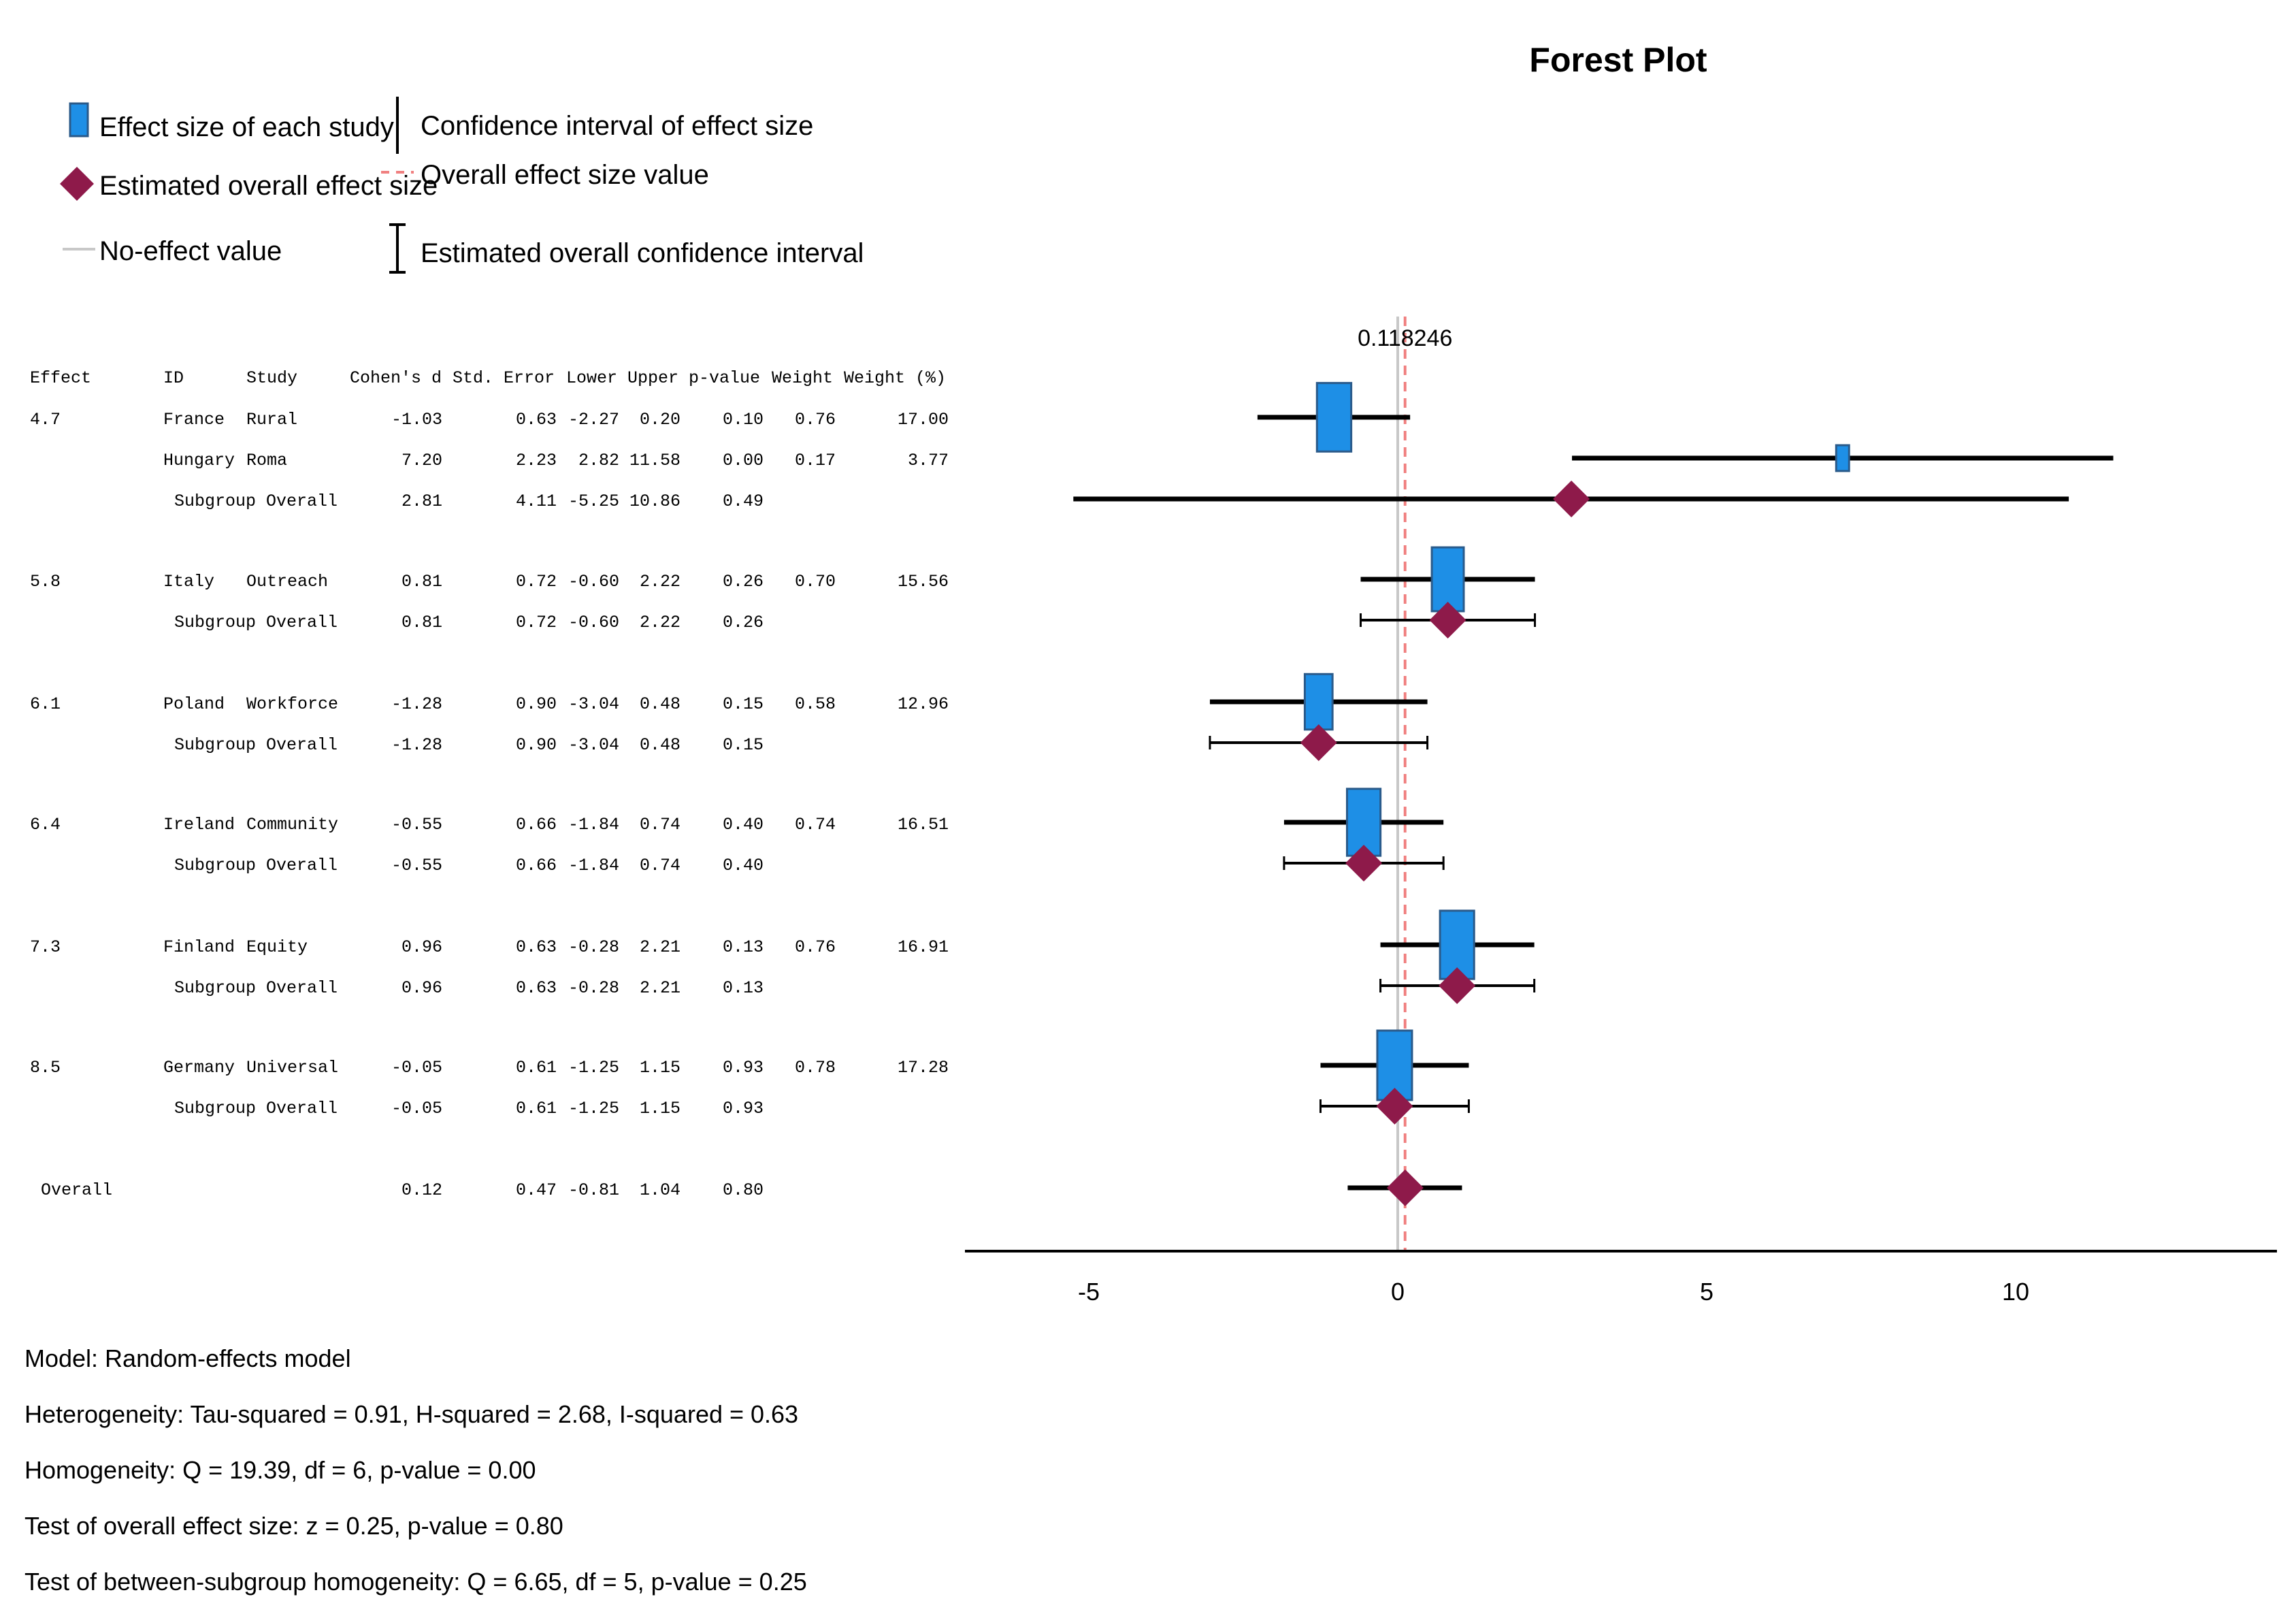 Image resolution: width=2296 pixels, height=1616 pixels. What do you see at coordinates (199, 825) in the screenshot?
I see `cell-id: Ireland` at bounding box center [199, 825].